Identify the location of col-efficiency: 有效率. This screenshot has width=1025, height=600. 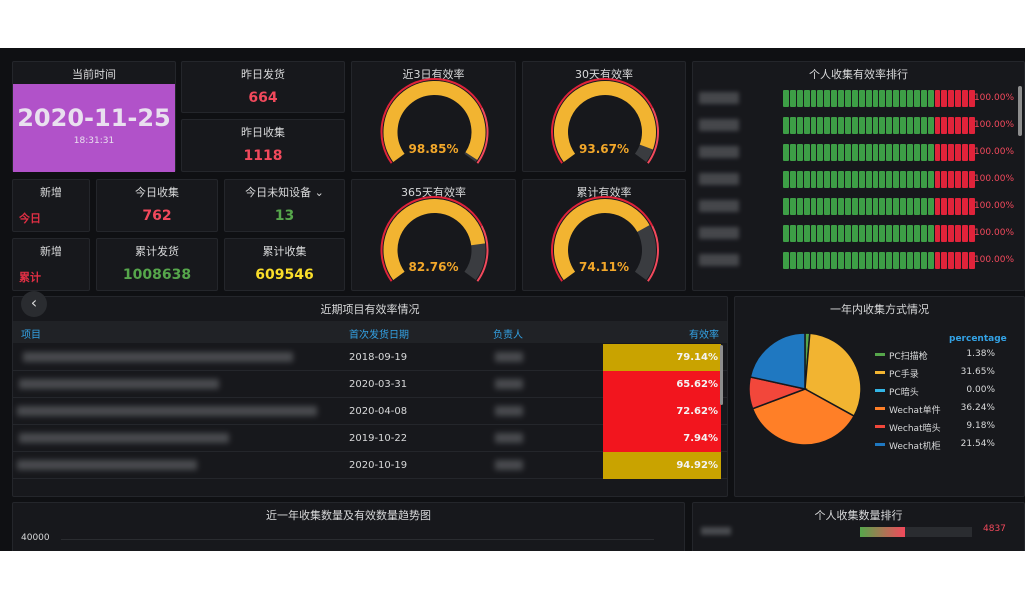
(704, 335).